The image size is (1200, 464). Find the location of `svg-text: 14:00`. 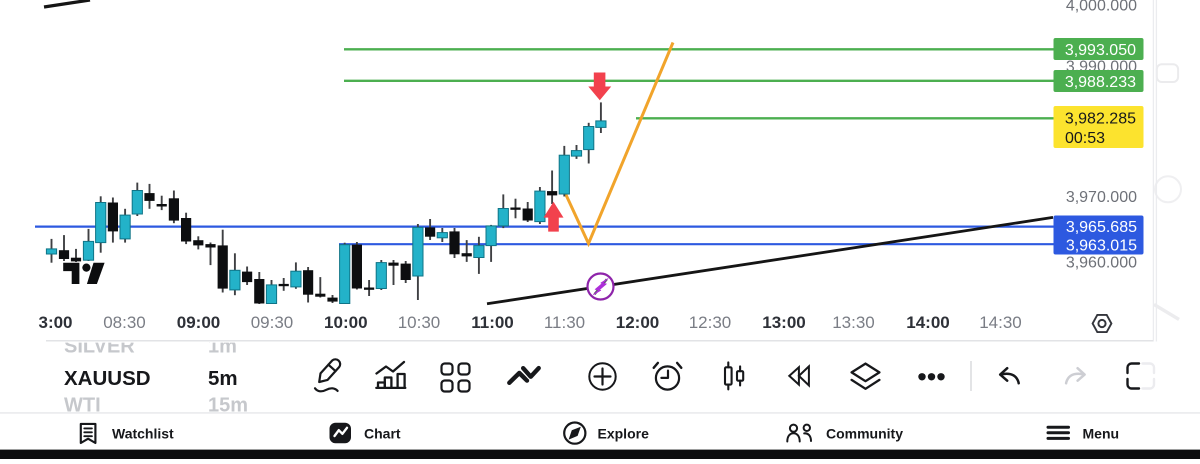

svg-text: 14:00 is located at coordinates (927, 322).